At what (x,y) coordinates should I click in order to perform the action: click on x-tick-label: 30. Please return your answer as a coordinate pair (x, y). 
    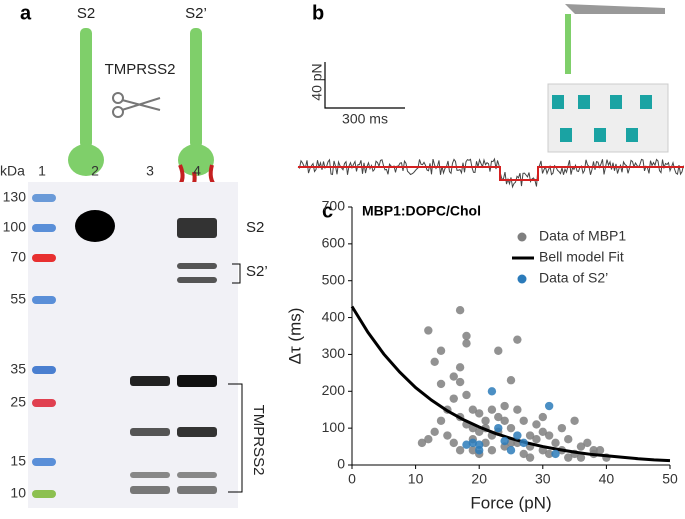
    Looking at the image, I should click on (543, 479).